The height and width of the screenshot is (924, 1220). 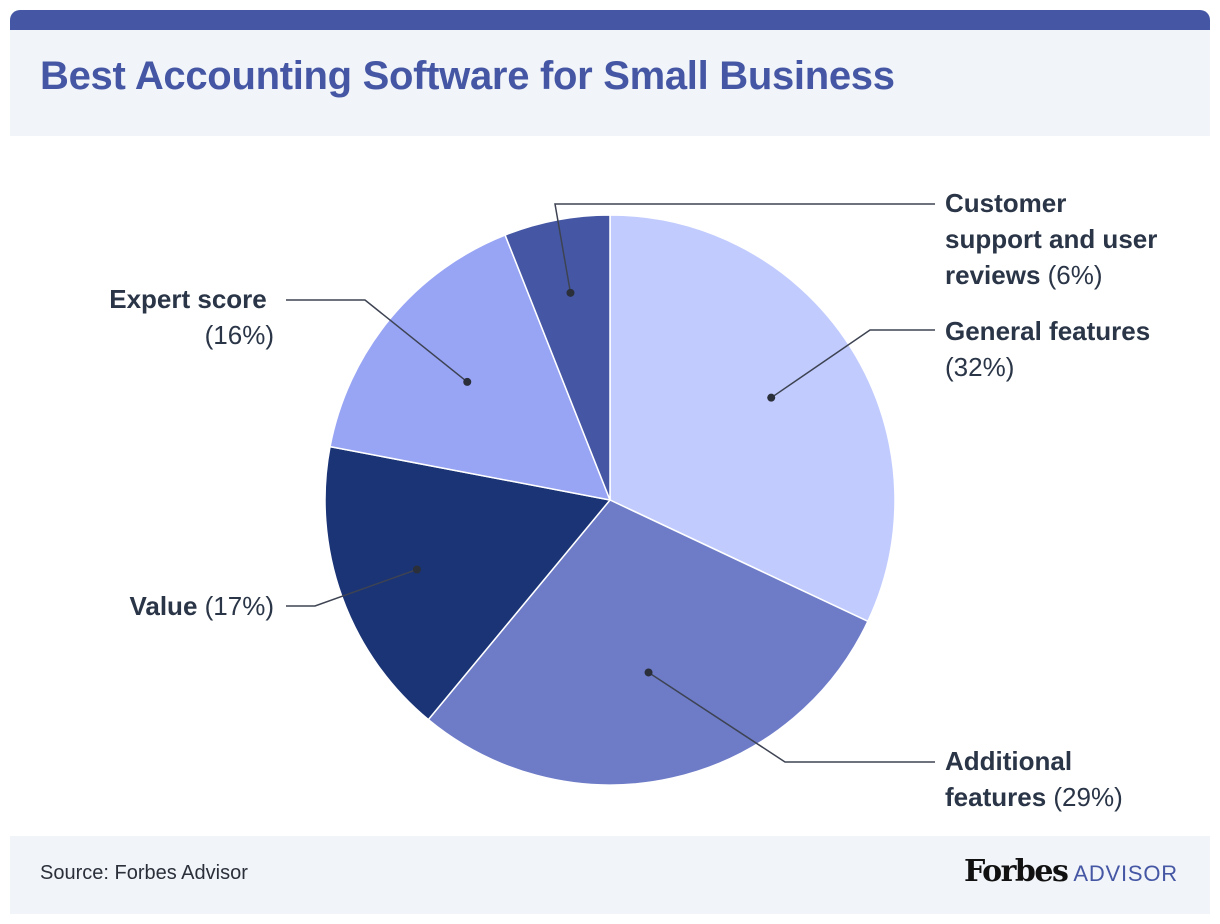 What do you see at coordinates (1071, 871) in the screenshot?
I see `forbes-advisor-logo: Forbes ADVISOR` at bounding box center [1071, 871].